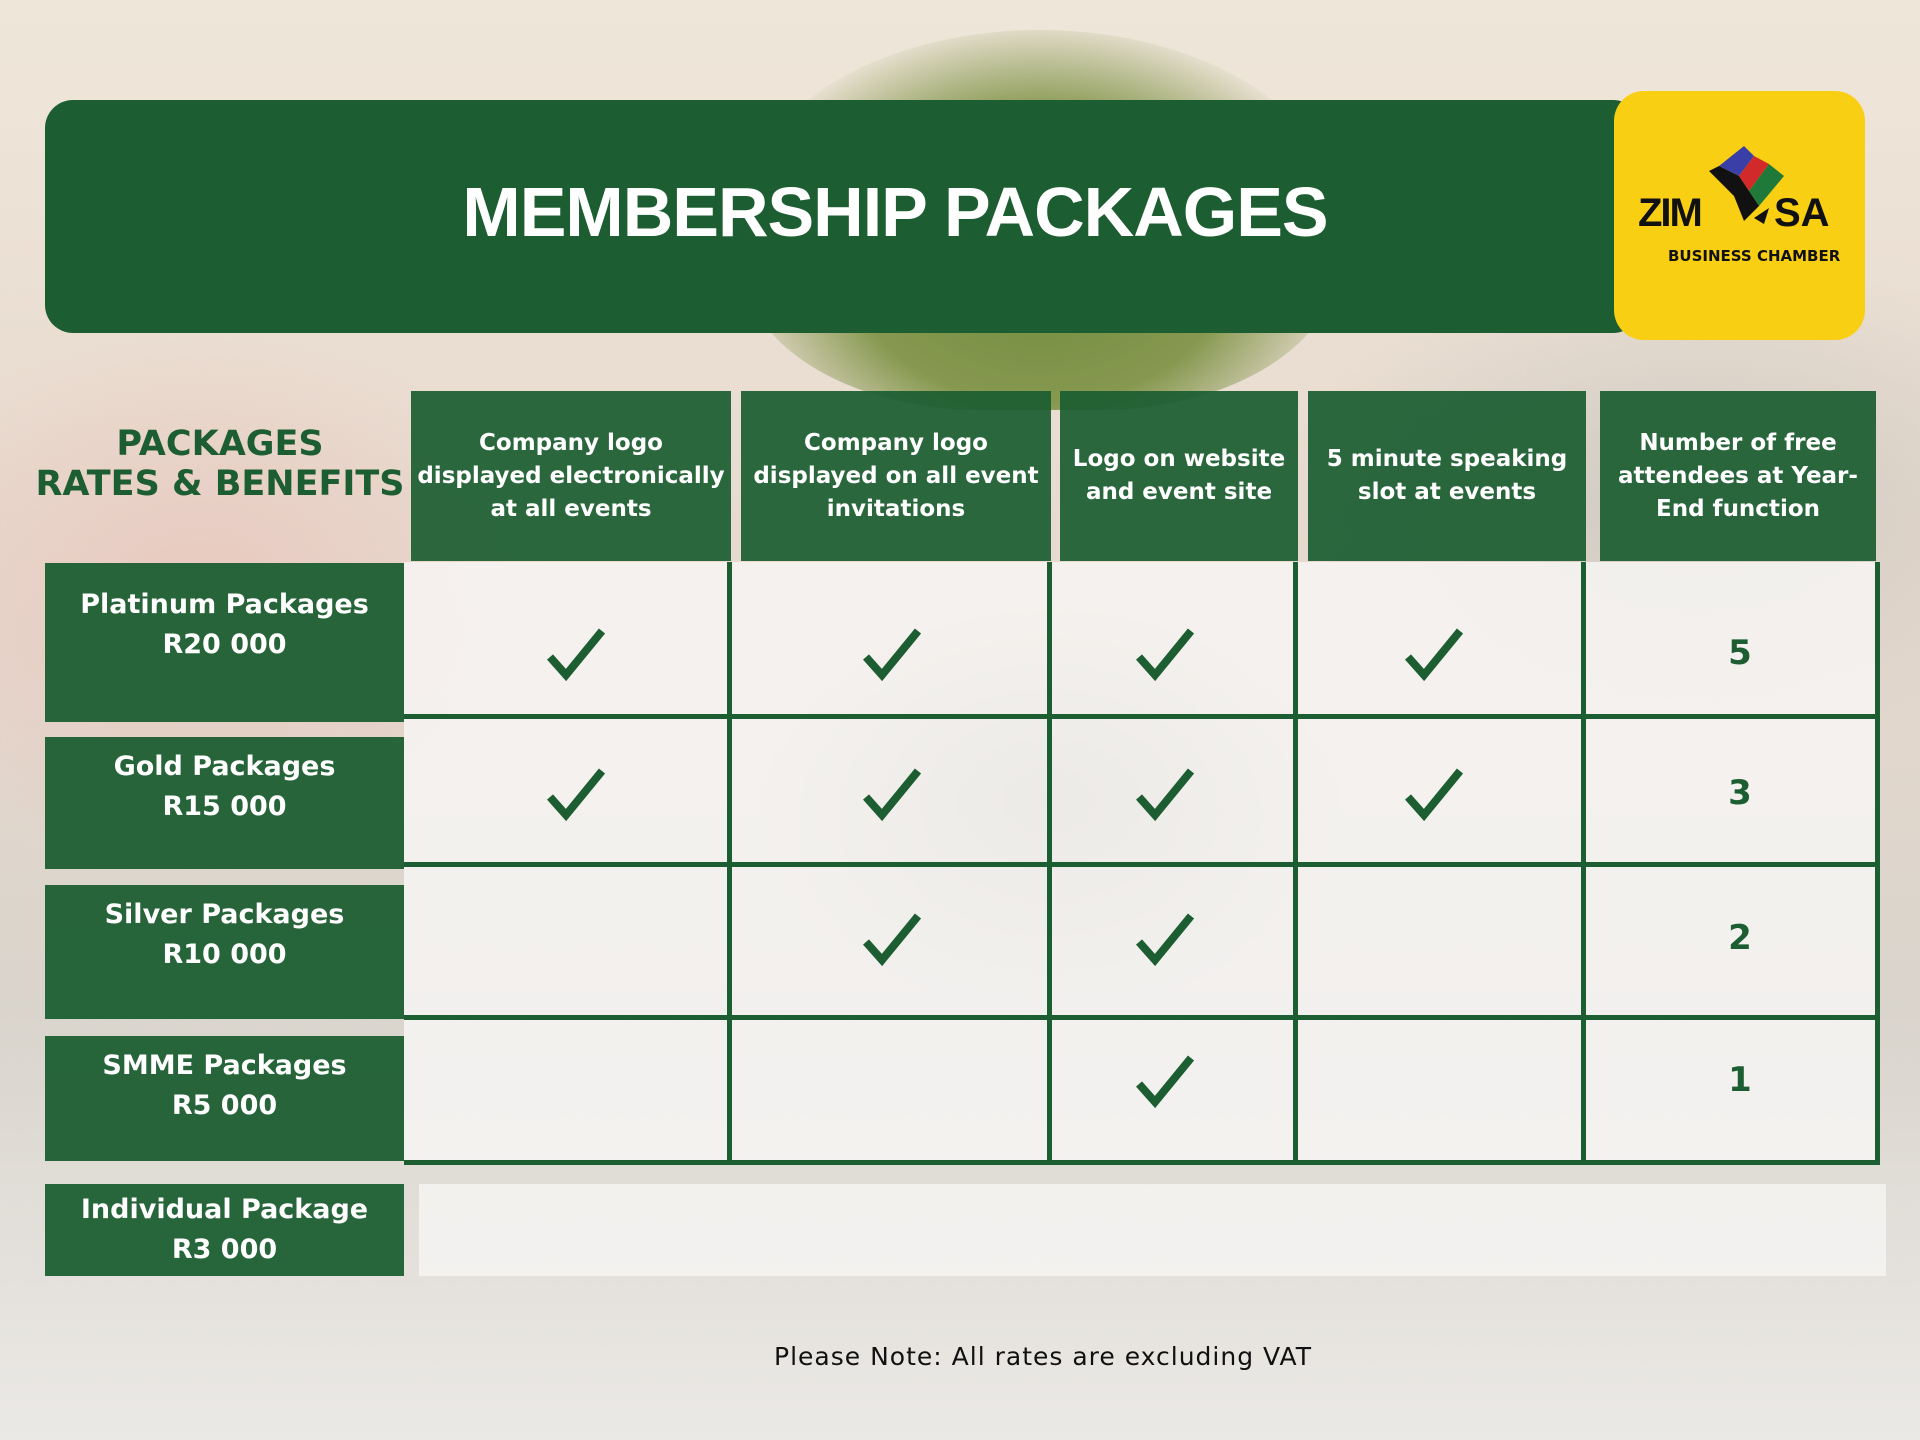 The height and width of the screenshot is (1440, 1920). Describe the element at coordinates (1746, 185) in the screenshot. I see `africa-map-icon` at that location.